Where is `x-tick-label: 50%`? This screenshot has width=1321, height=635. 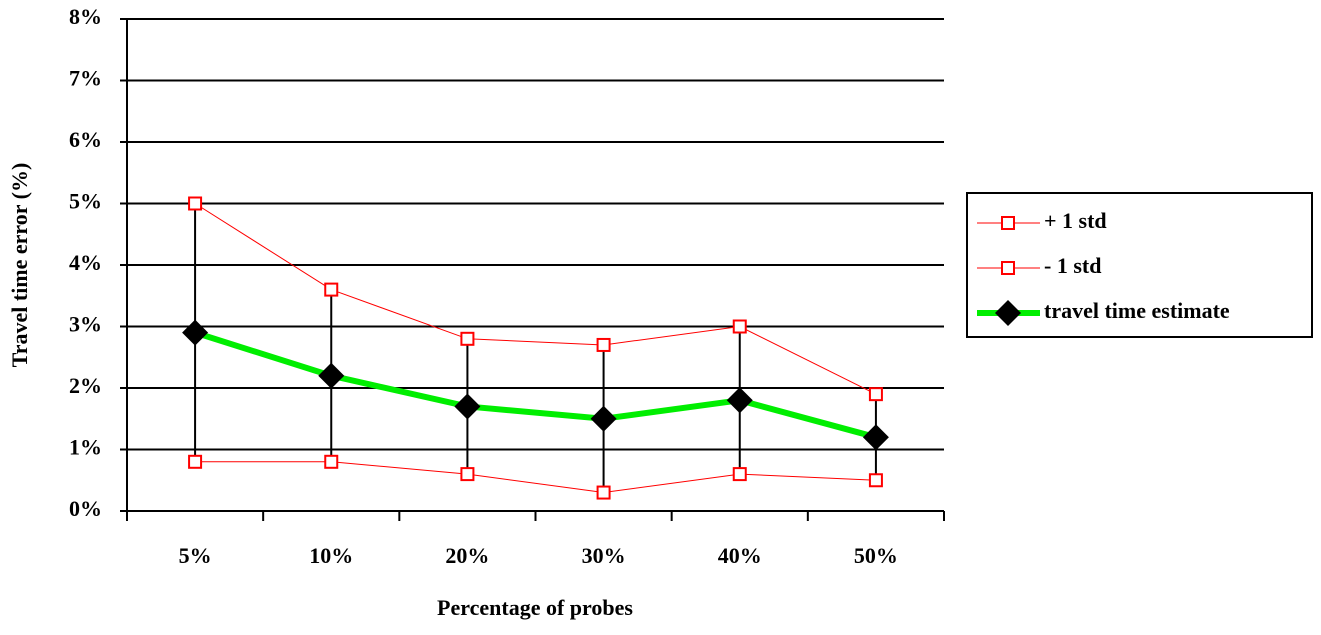
x-tick-label: 50% is located at coordinates (876, 555).